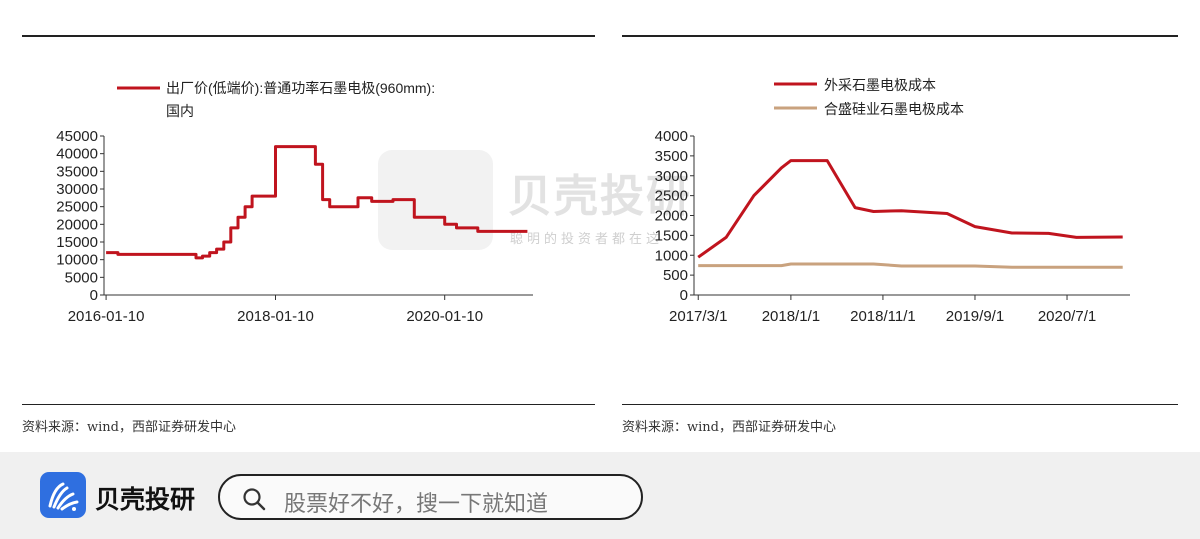  I want to click on y-tick-label: 35000, so click(77, 171).